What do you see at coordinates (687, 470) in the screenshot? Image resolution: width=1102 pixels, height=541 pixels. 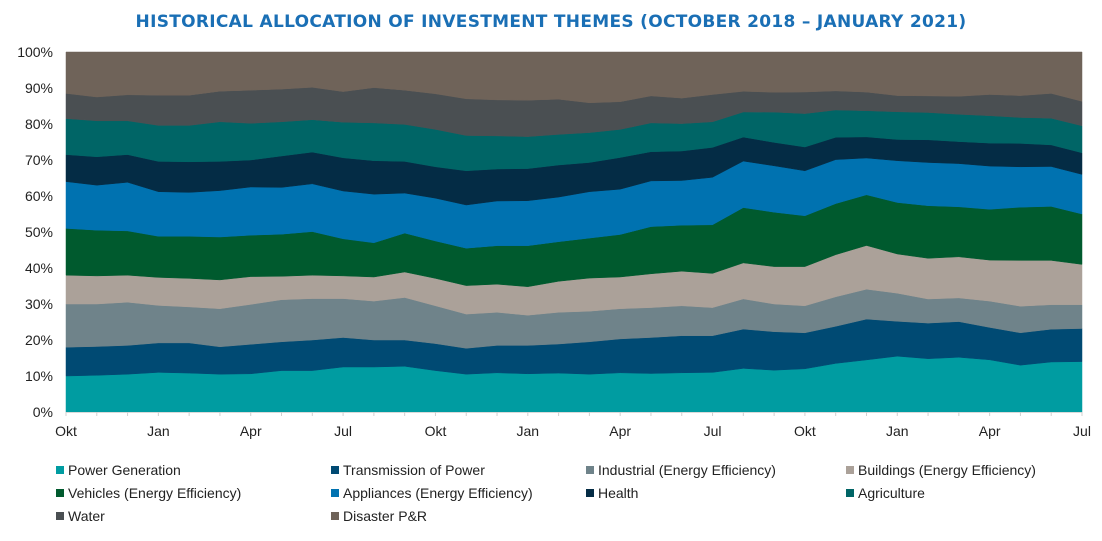 I see `legend-label: Industrial (Energy Efficiency)` at bounding box center [687, 470].